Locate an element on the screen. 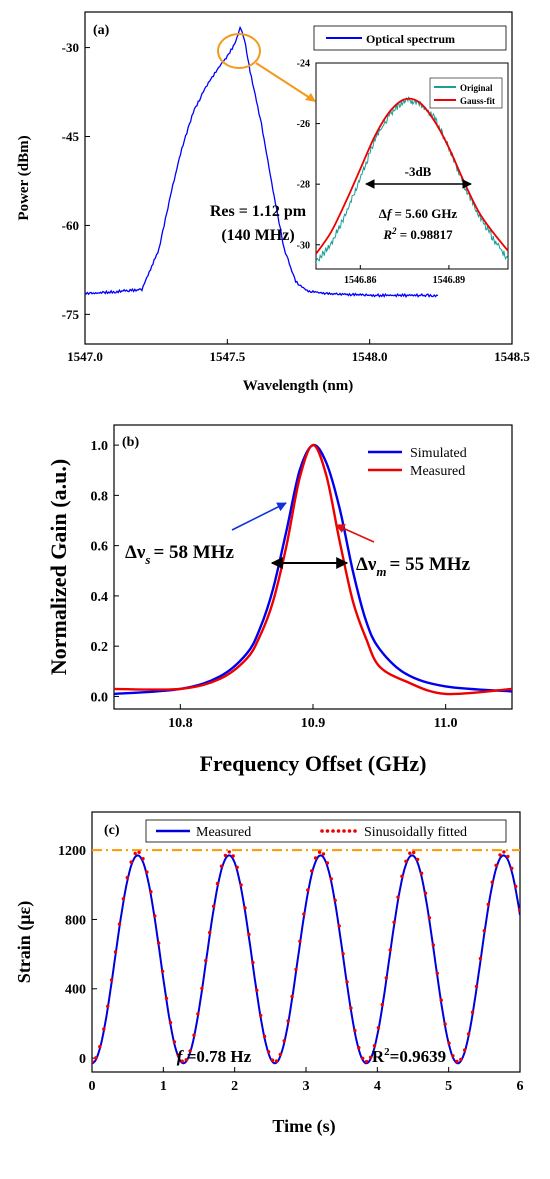 The height and width of the screenshot is (1179, 550). panel-b-y-tick-label: 0.6 is located at coordinates (100, 547).